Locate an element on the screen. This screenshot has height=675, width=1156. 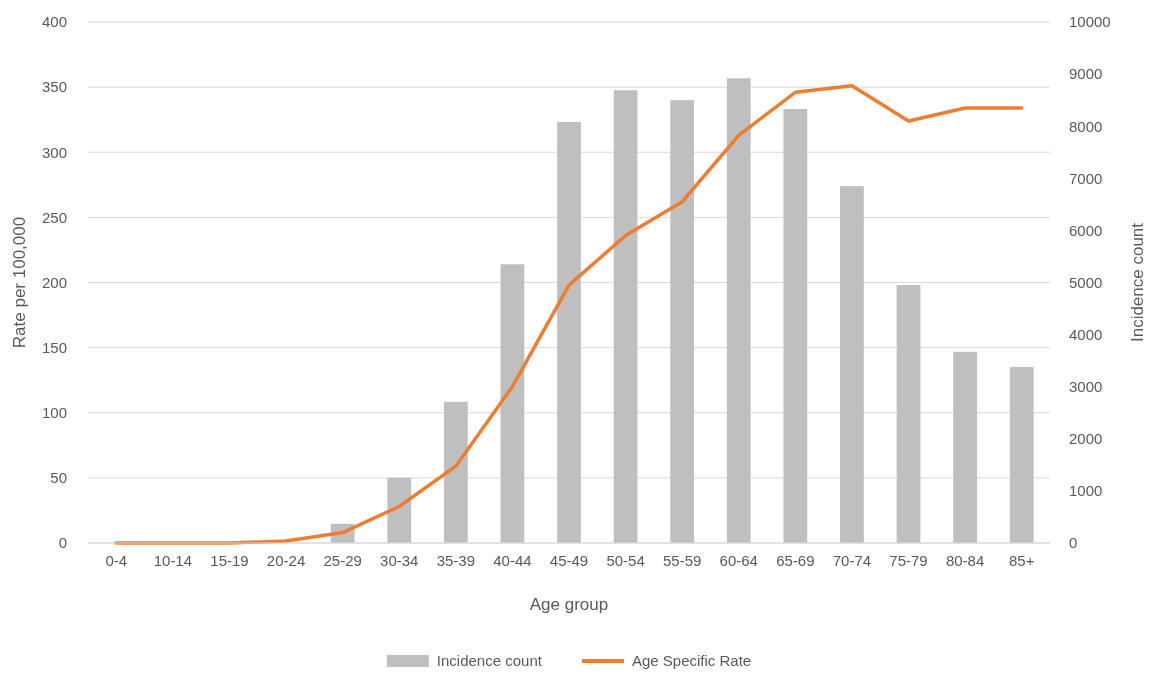
x-tick-label: 80-84 is located at coordinates (965, 560).